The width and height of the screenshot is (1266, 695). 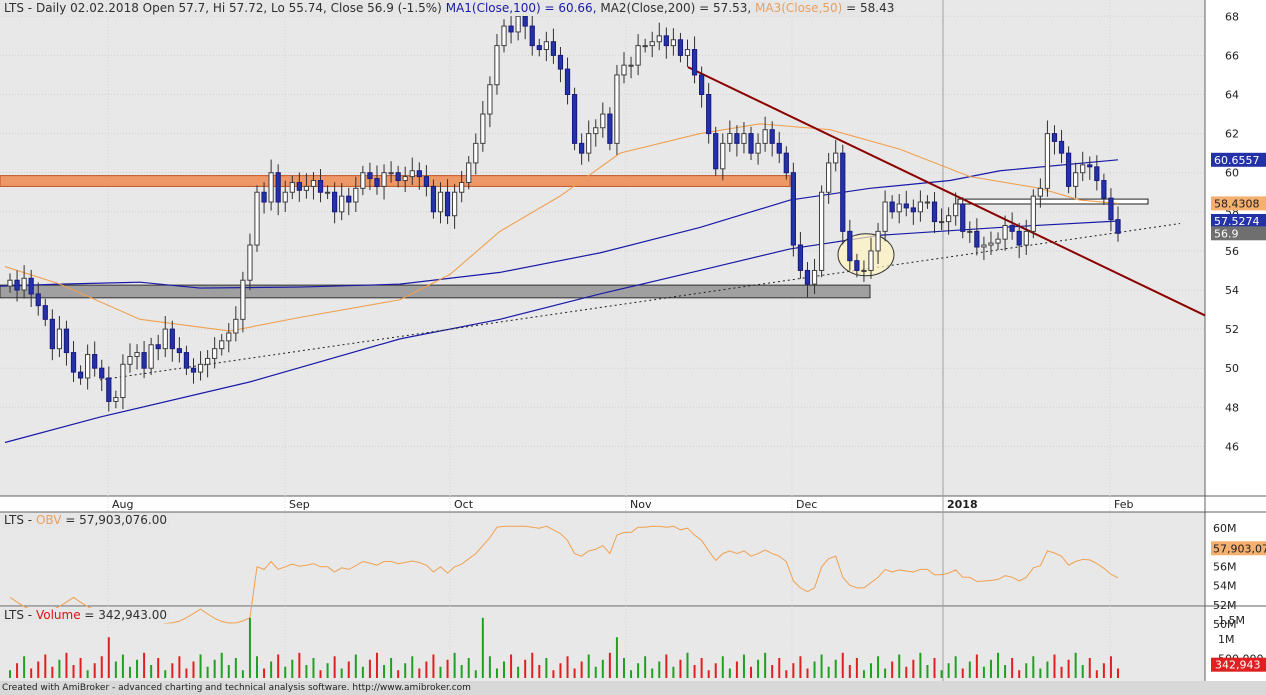 I want to click on obv-tag-bg, so click(x=1238, y=548).